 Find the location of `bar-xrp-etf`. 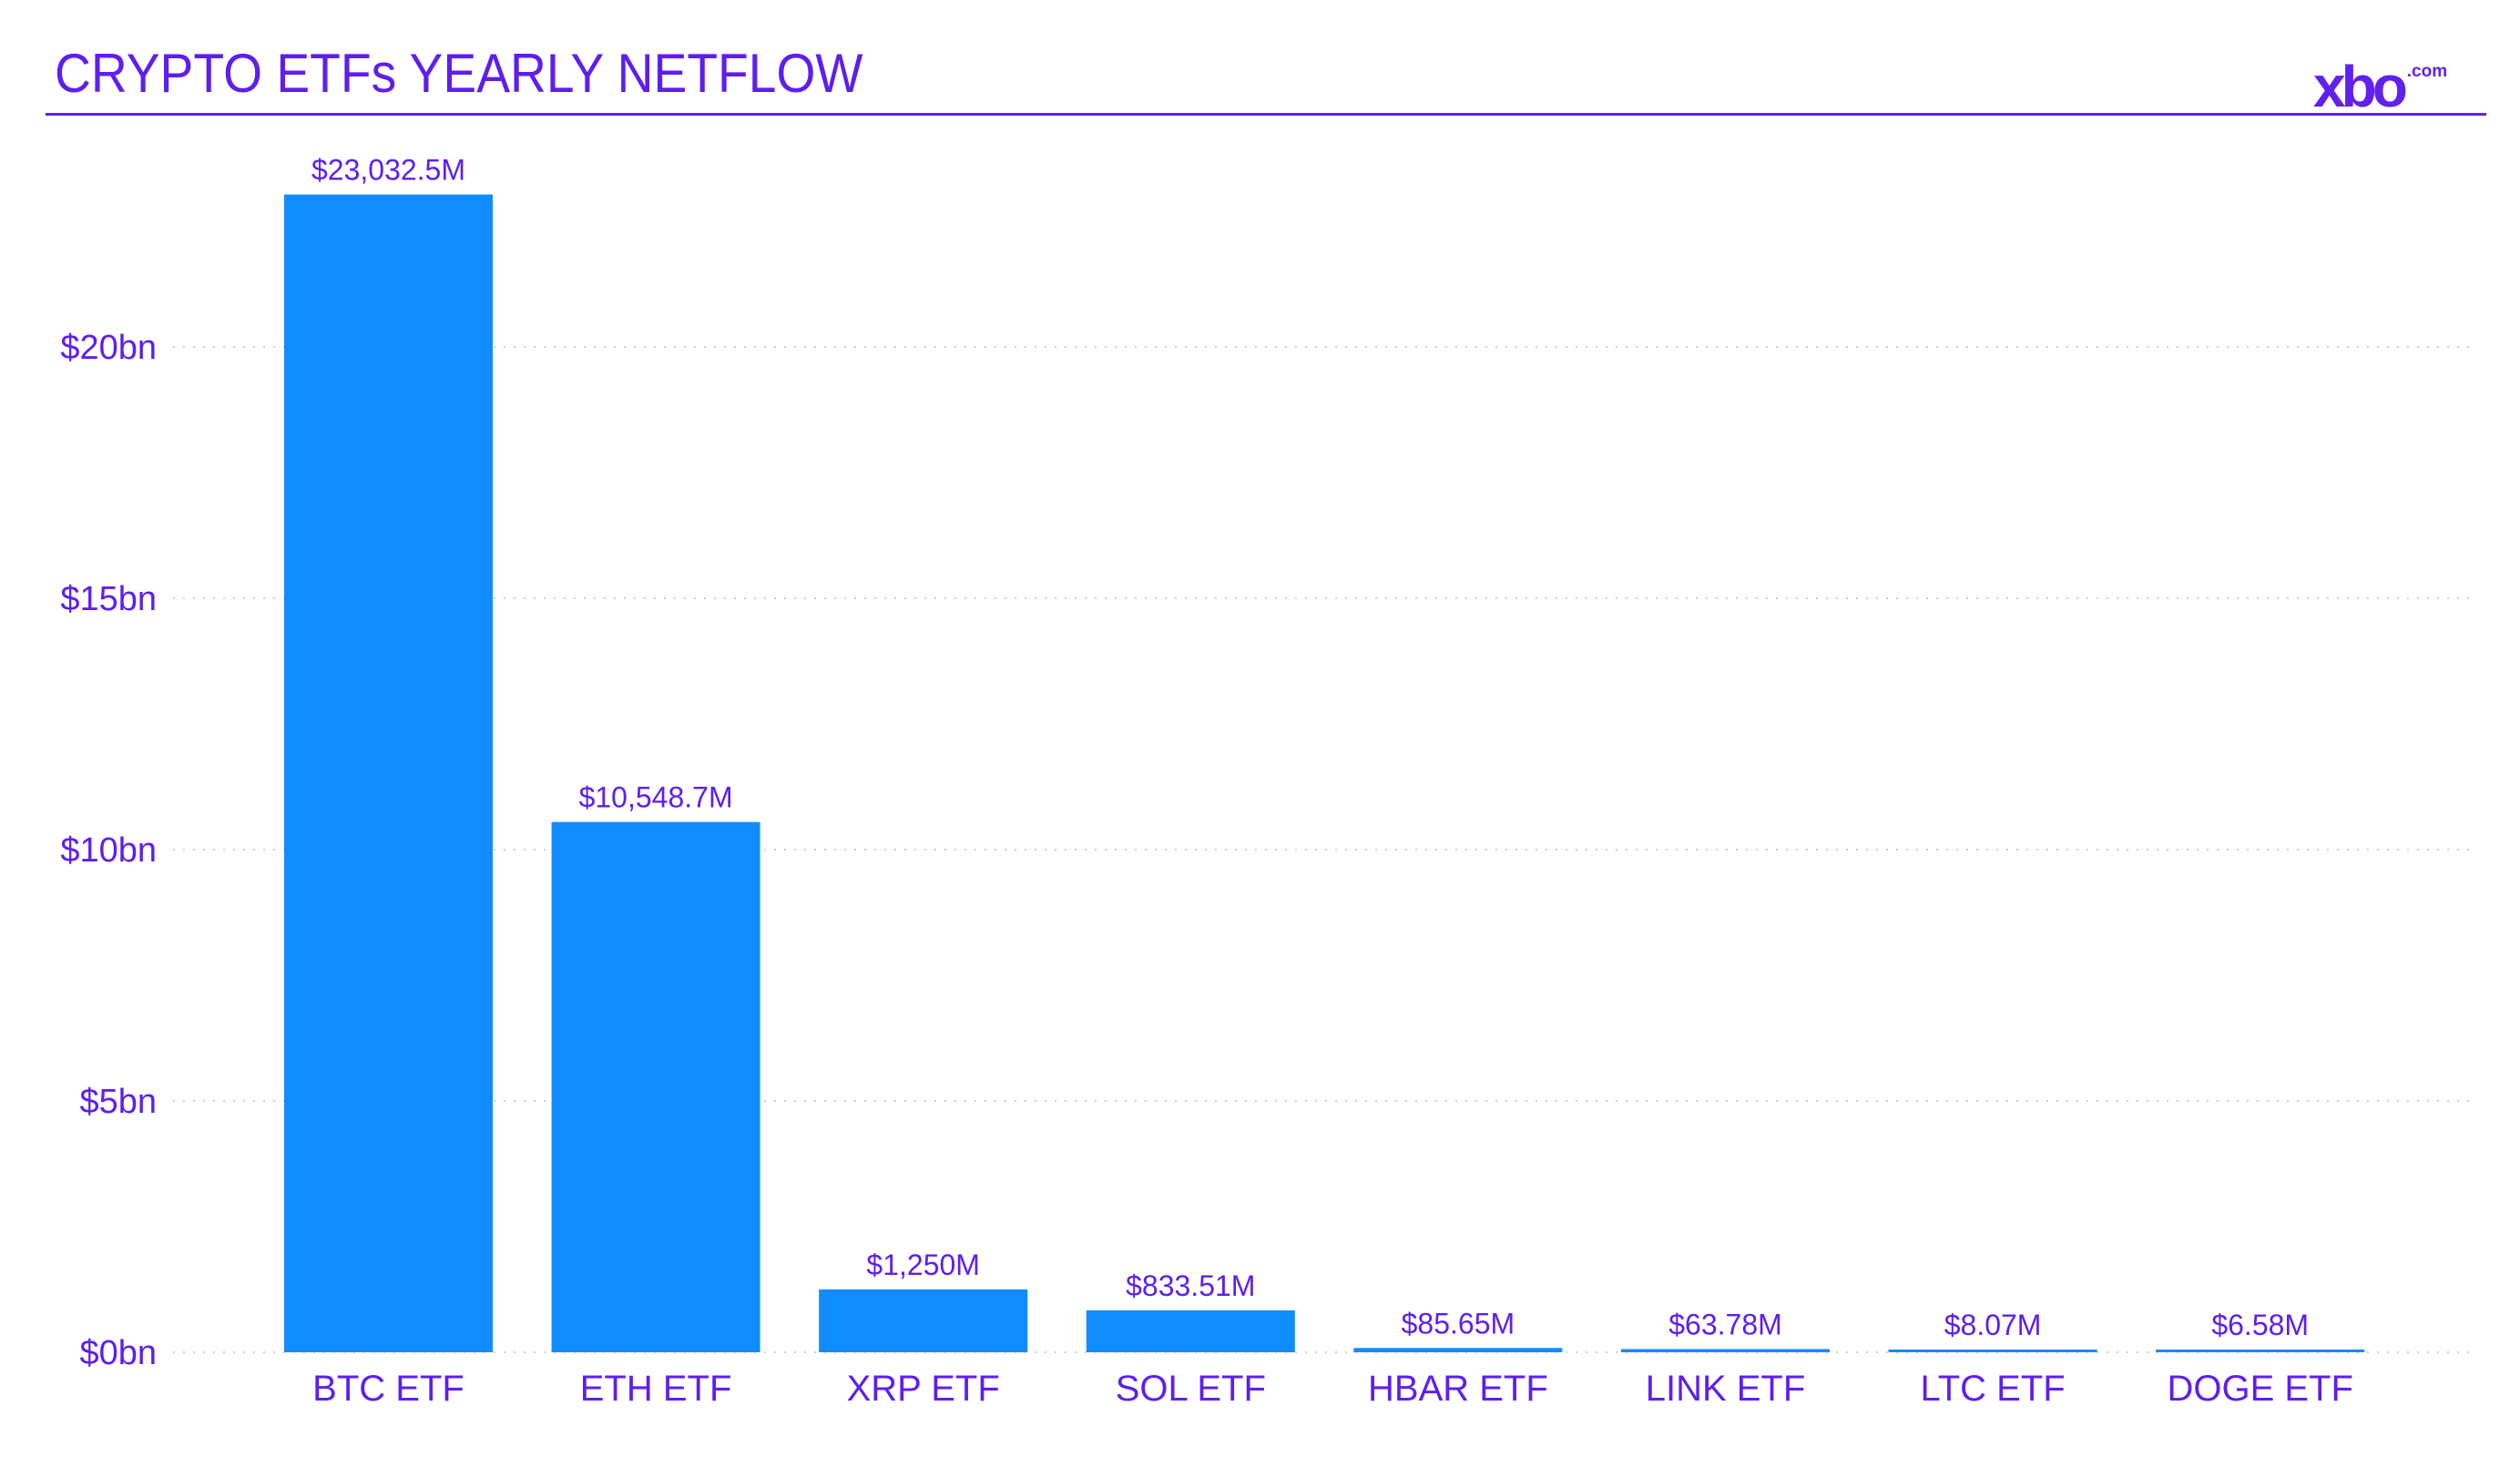

bar-xrp-etf is located at coordinates (923, 1320).